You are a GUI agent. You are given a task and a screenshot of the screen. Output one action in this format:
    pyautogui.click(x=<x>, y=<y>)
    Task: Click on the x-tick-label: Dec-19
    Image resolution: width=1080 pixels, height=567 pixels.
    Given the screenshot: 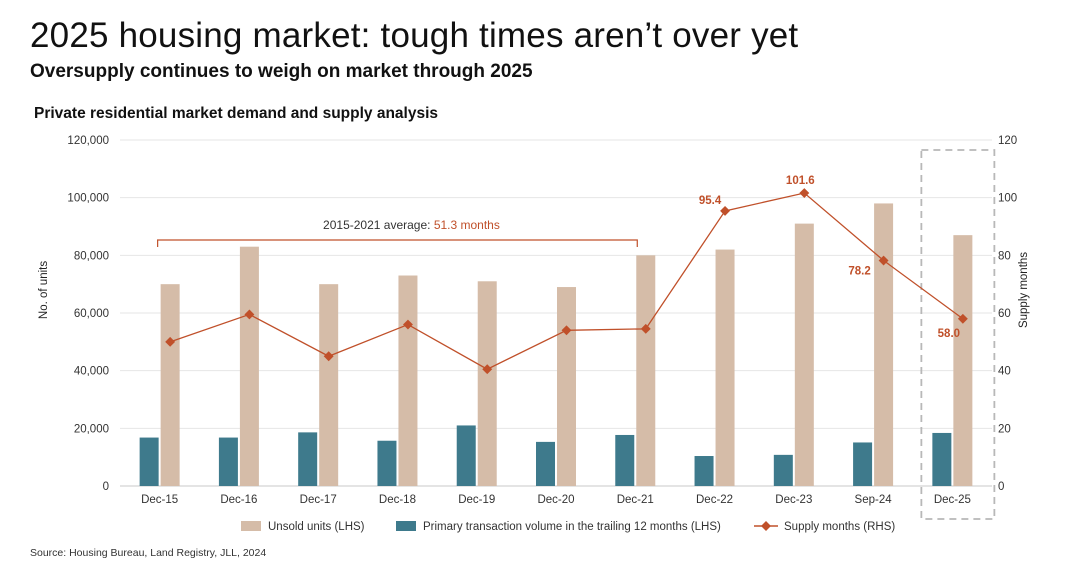 What is the action you would take?
    pyautogui.click(x=476, y=500)
    